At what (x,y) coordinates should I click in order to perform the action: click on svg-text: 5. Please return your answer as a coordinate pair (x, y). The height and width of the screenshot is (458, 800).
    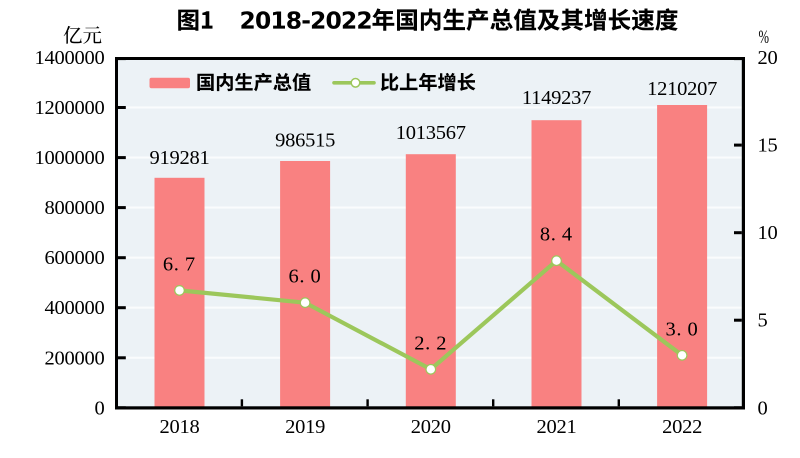
    Looking at the image, I should click on (763, 321).